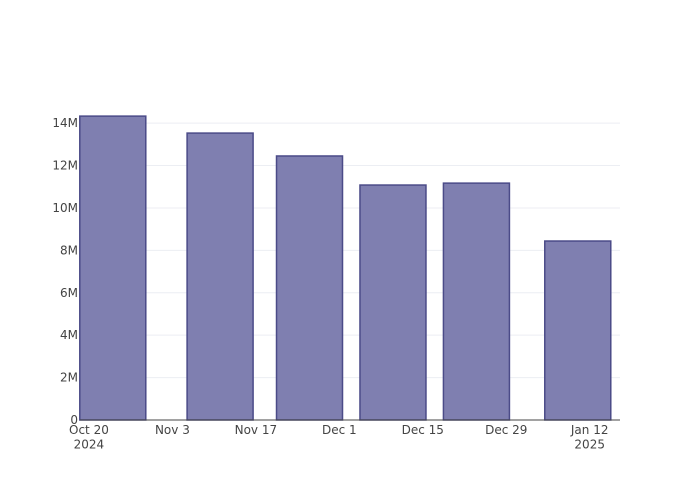 This screenshot has width=700, height=500. Describe the element at coordinates (65, 208) in the screenshot. I see `y-tick-label: 10M` at that location.